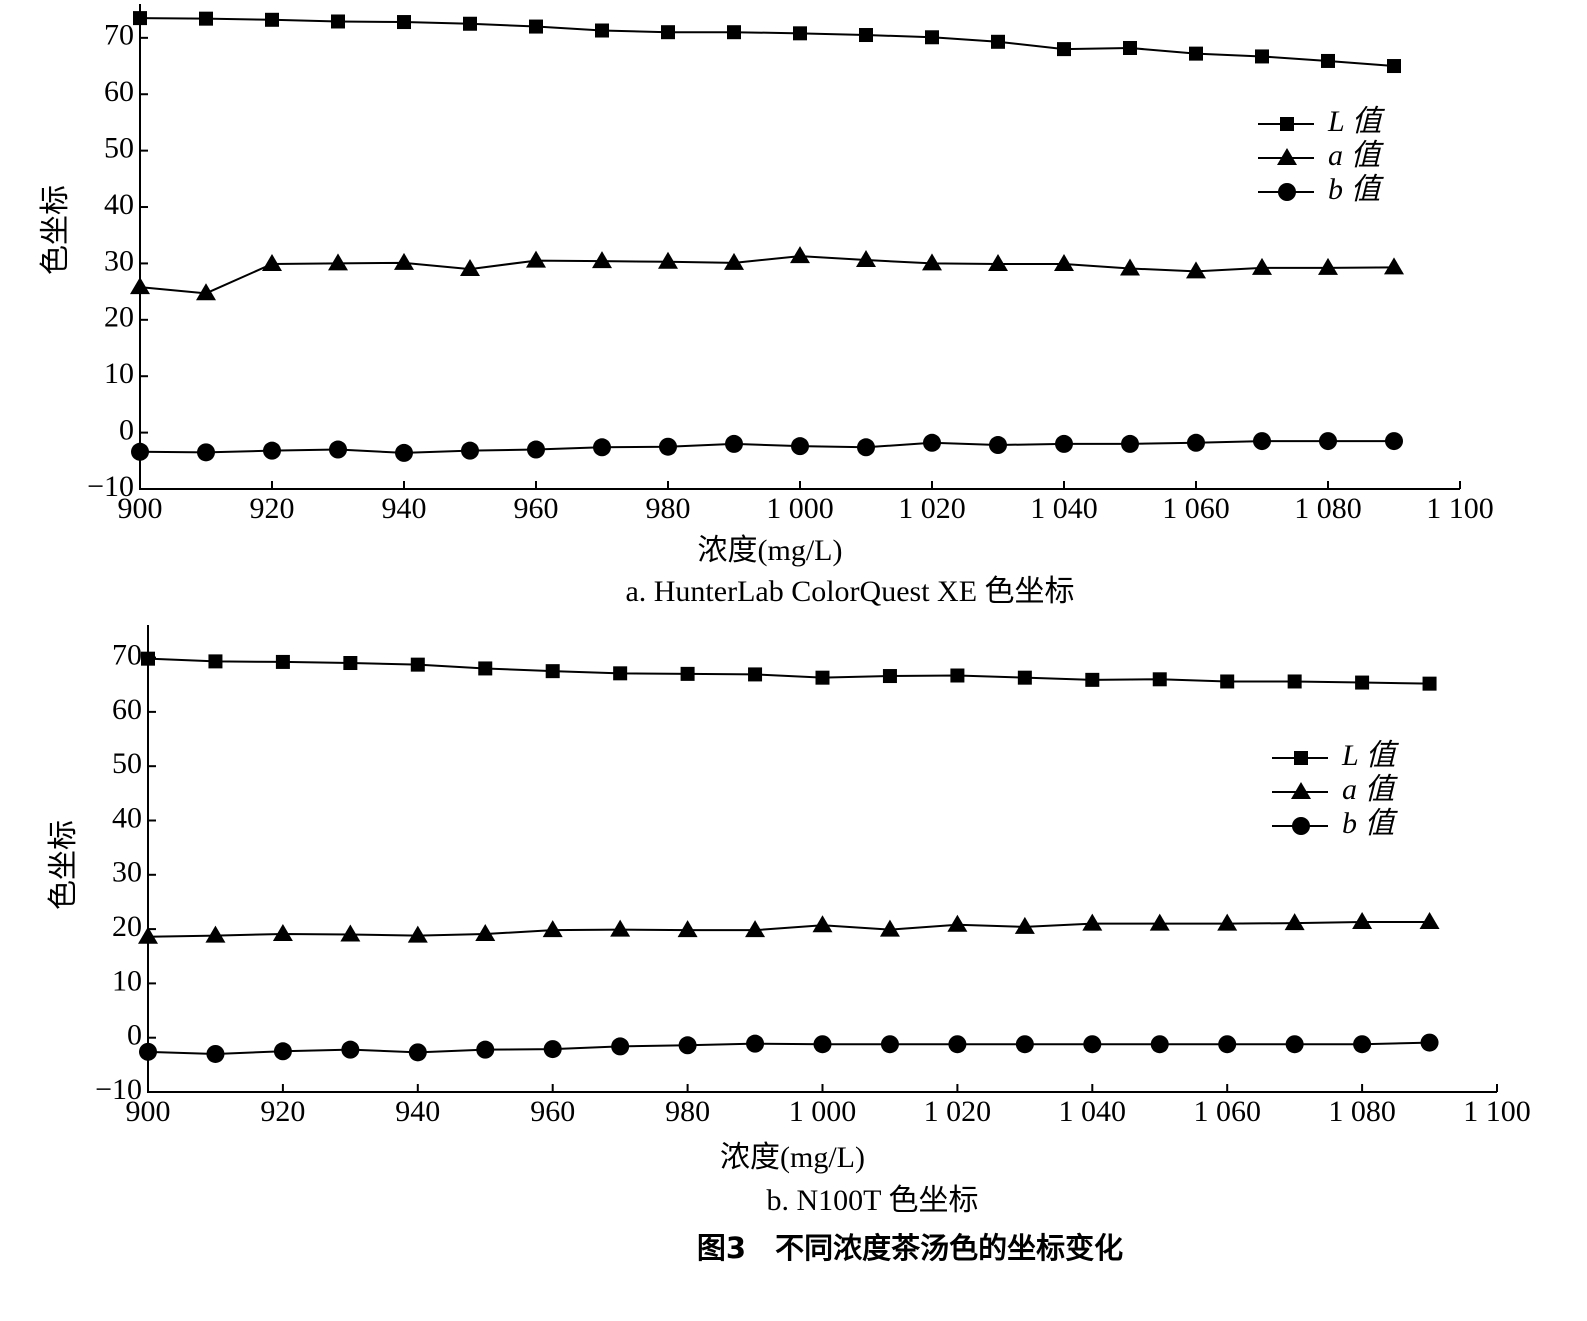 This screenshot has width=1587, height=1321. Describe the element at coordinates (932, 508) in the screenshot. I see `x-tick-label: 1 020` at that location.